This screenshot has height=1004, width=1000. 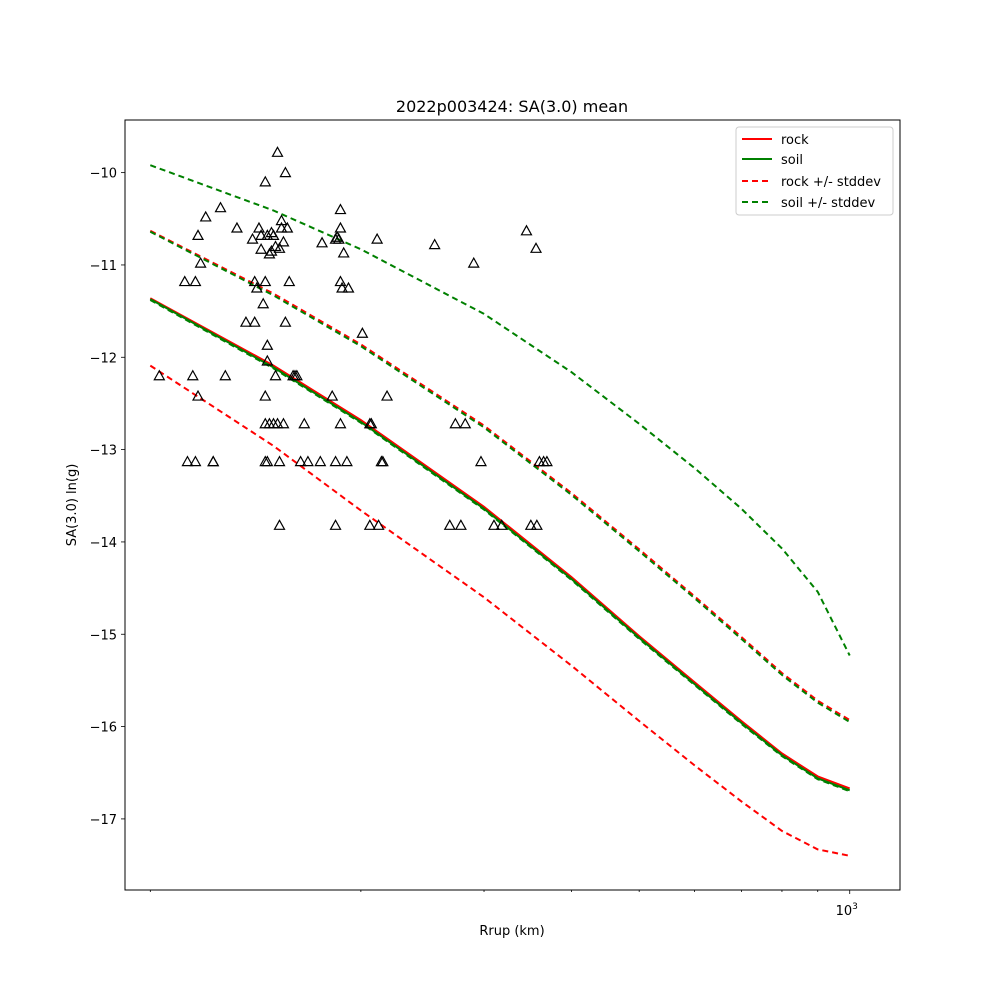 What do you see at coordinates (792, 160) in the screenshot?
I see `legend-label-soil: soil` at bounding box center [792, 160].